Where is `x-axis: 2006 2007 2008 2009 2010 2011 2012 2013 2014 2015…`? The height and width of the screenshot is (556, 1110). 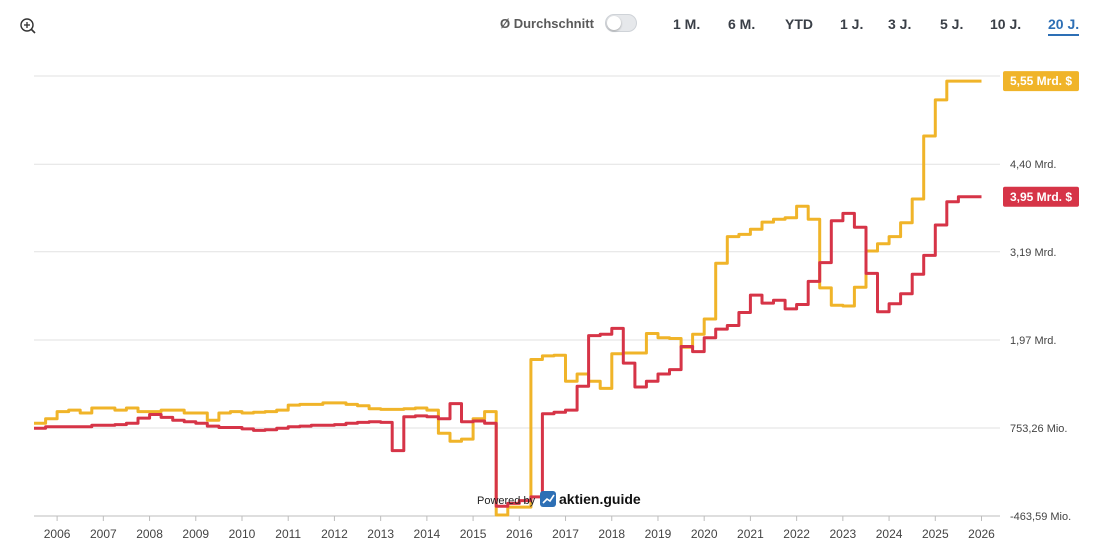
x-axis: 2006 2007 2008 2009 2010 2011 2012 2013 2014 2015… is located at coordinates (517, 528).